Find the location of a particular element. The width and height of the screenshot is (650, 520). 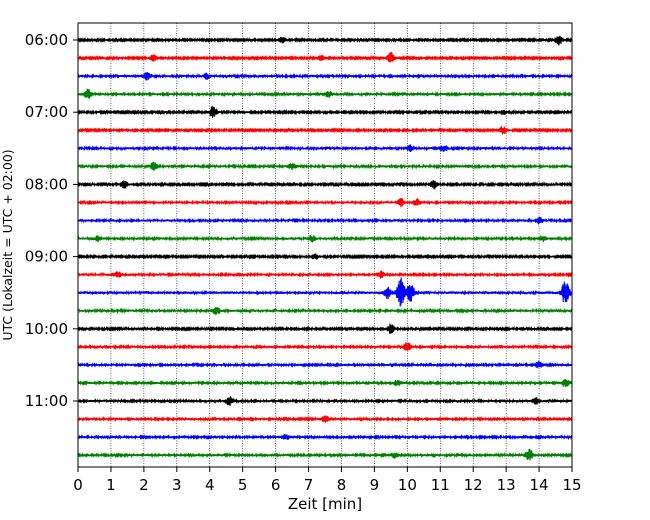

y-axis: 06:00 07:00 08:00 09:00 10:00 11:00 is located at coordinates (51, 220).